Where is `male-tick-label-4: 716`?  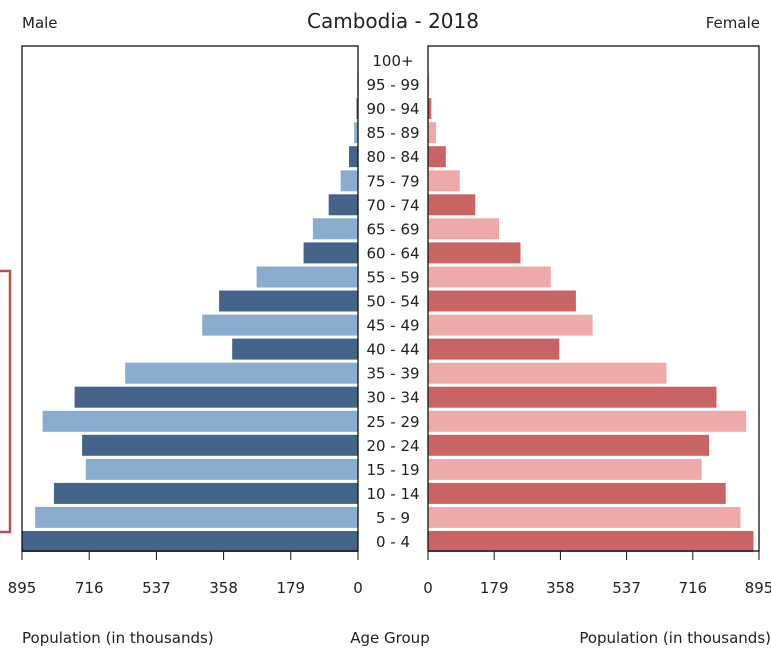
male-tick-label-4: 716 is located at coordinates (89, 588).